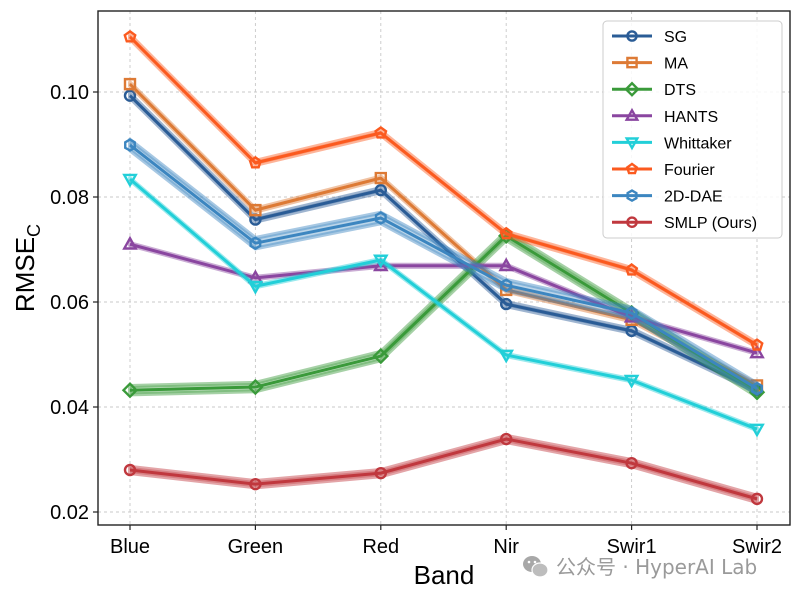 The image size is (800, 600). What do you see at coordinates (649, 37) in the screenshot?
I see `legend-item-sg: SG` at bounding box center [649, 37].